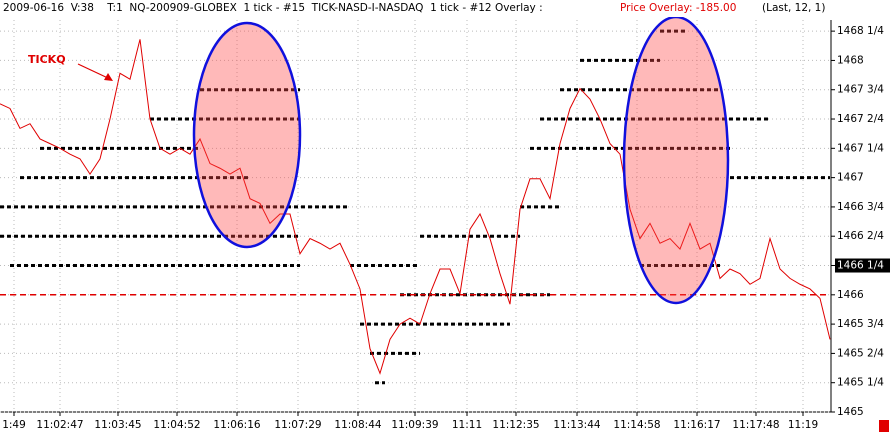 The width and height of the screenshot is (890, 433). I want to click on x-tick-label: 11:12:35, so click(515, 425).